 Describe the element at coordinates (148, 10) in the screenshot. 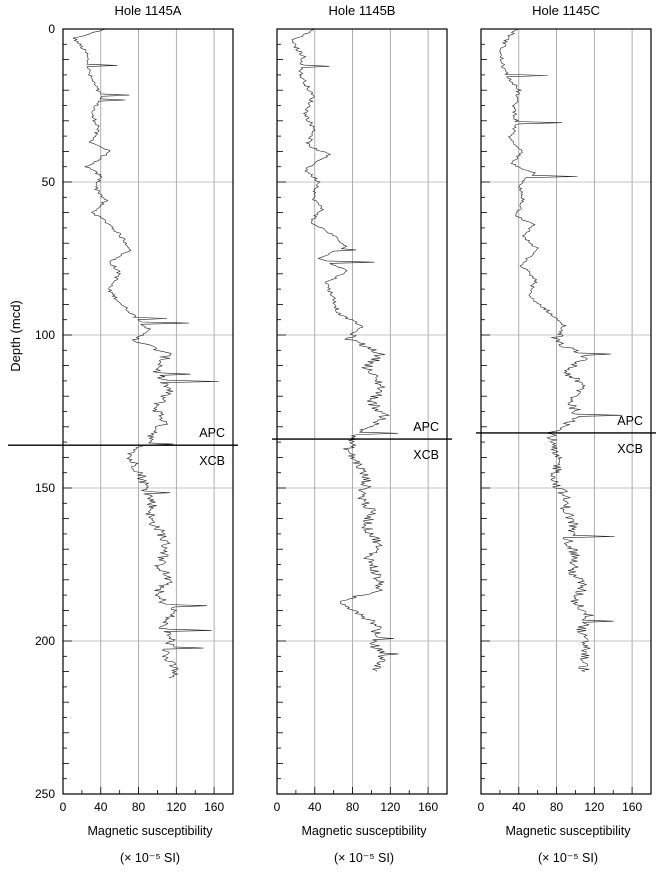

I see `panel-title: Hole 1145A` at that location.